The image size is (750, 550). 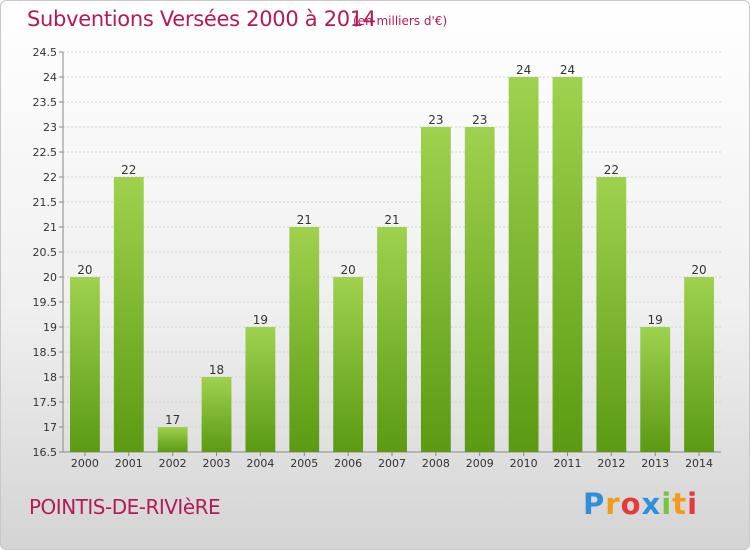 What do you see at coordinates (125, 507) in the screenshot?
I see `commune-name: POINTIS-DE-RIVIèRE` at bounding box center [125, 507].